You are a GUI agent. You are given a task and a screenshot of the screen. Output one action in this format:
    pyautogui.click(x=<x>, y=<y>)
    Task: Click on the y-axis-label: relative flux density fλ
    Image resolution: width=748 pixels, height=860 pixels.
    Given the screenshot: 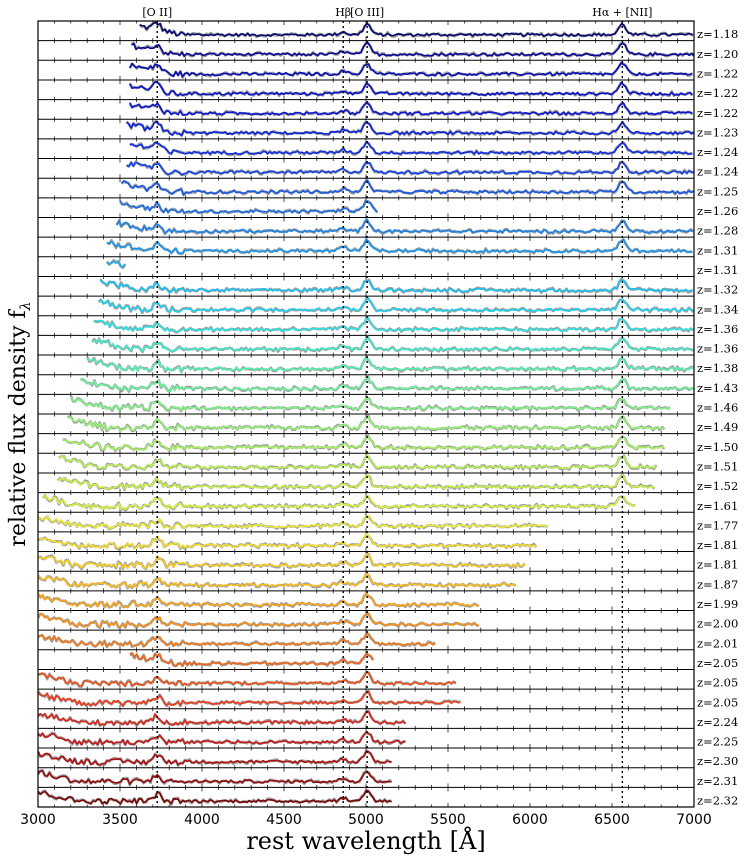 What is the action you would take?
    pyautogui.click(x=20, y=423)
    